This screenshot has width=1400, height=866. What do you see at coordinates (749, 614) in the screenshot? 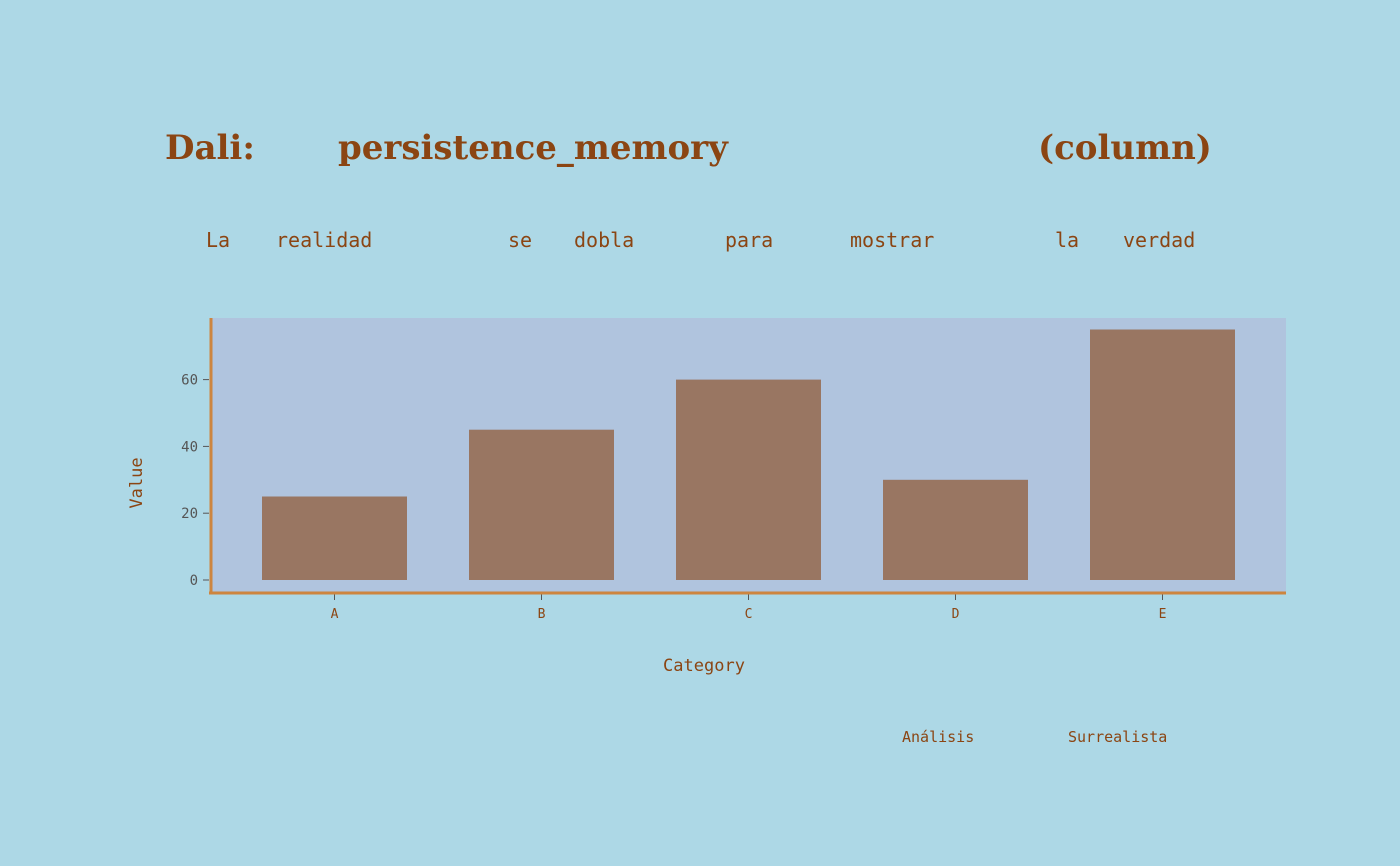
I see `x-tick-label: C` at bounding box center [749, 614].